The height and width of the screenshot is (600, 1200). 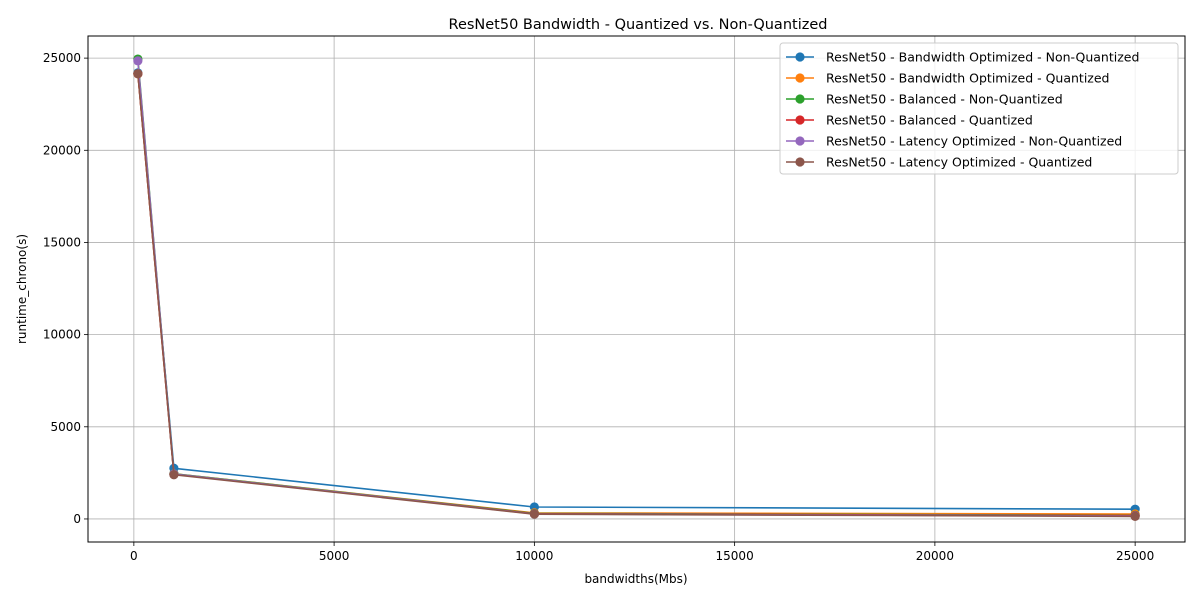 I want to click on legend-label: ResNet50 - Balanced - Non-Quantized, so click(x=944, y=99).